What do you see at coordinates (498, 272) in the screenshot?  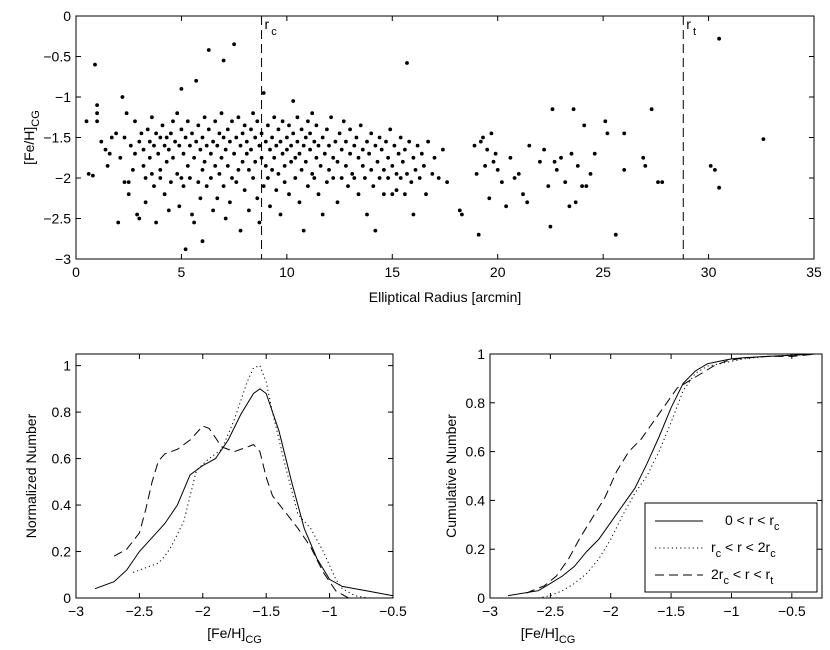 I see `x-tick-label: 20` at bounding box center [498, 272].